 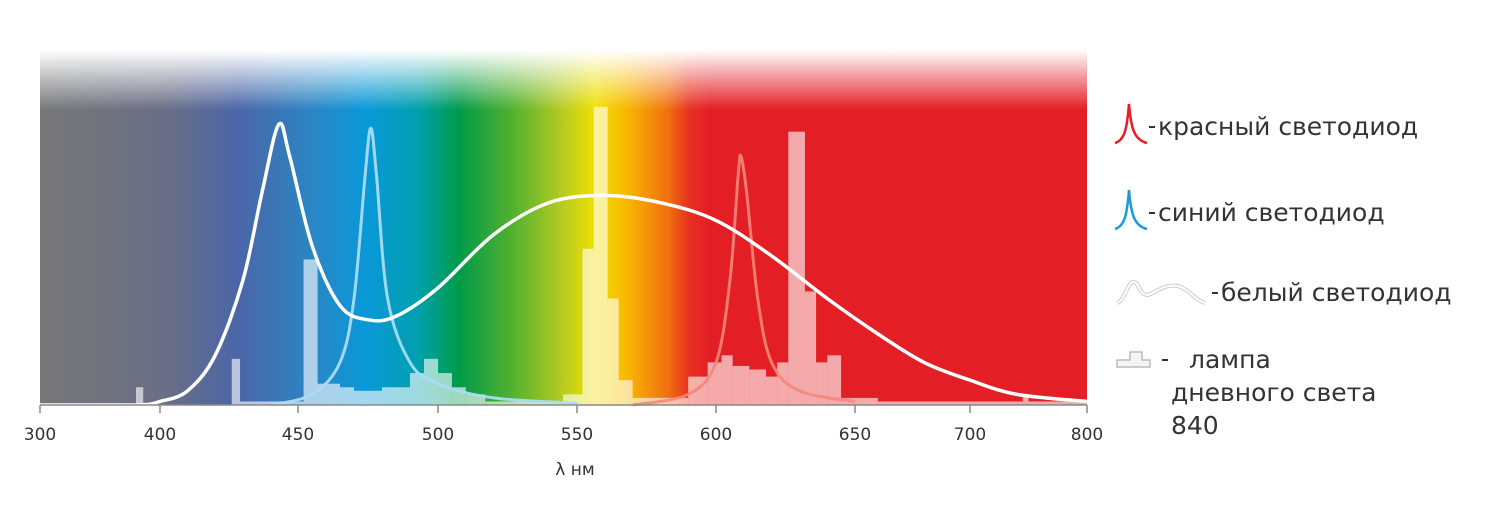 What do you see at coordinates (298, 435) in the screenshot?
I see `x-tick-label: 450` at bounding box center [298, 435].